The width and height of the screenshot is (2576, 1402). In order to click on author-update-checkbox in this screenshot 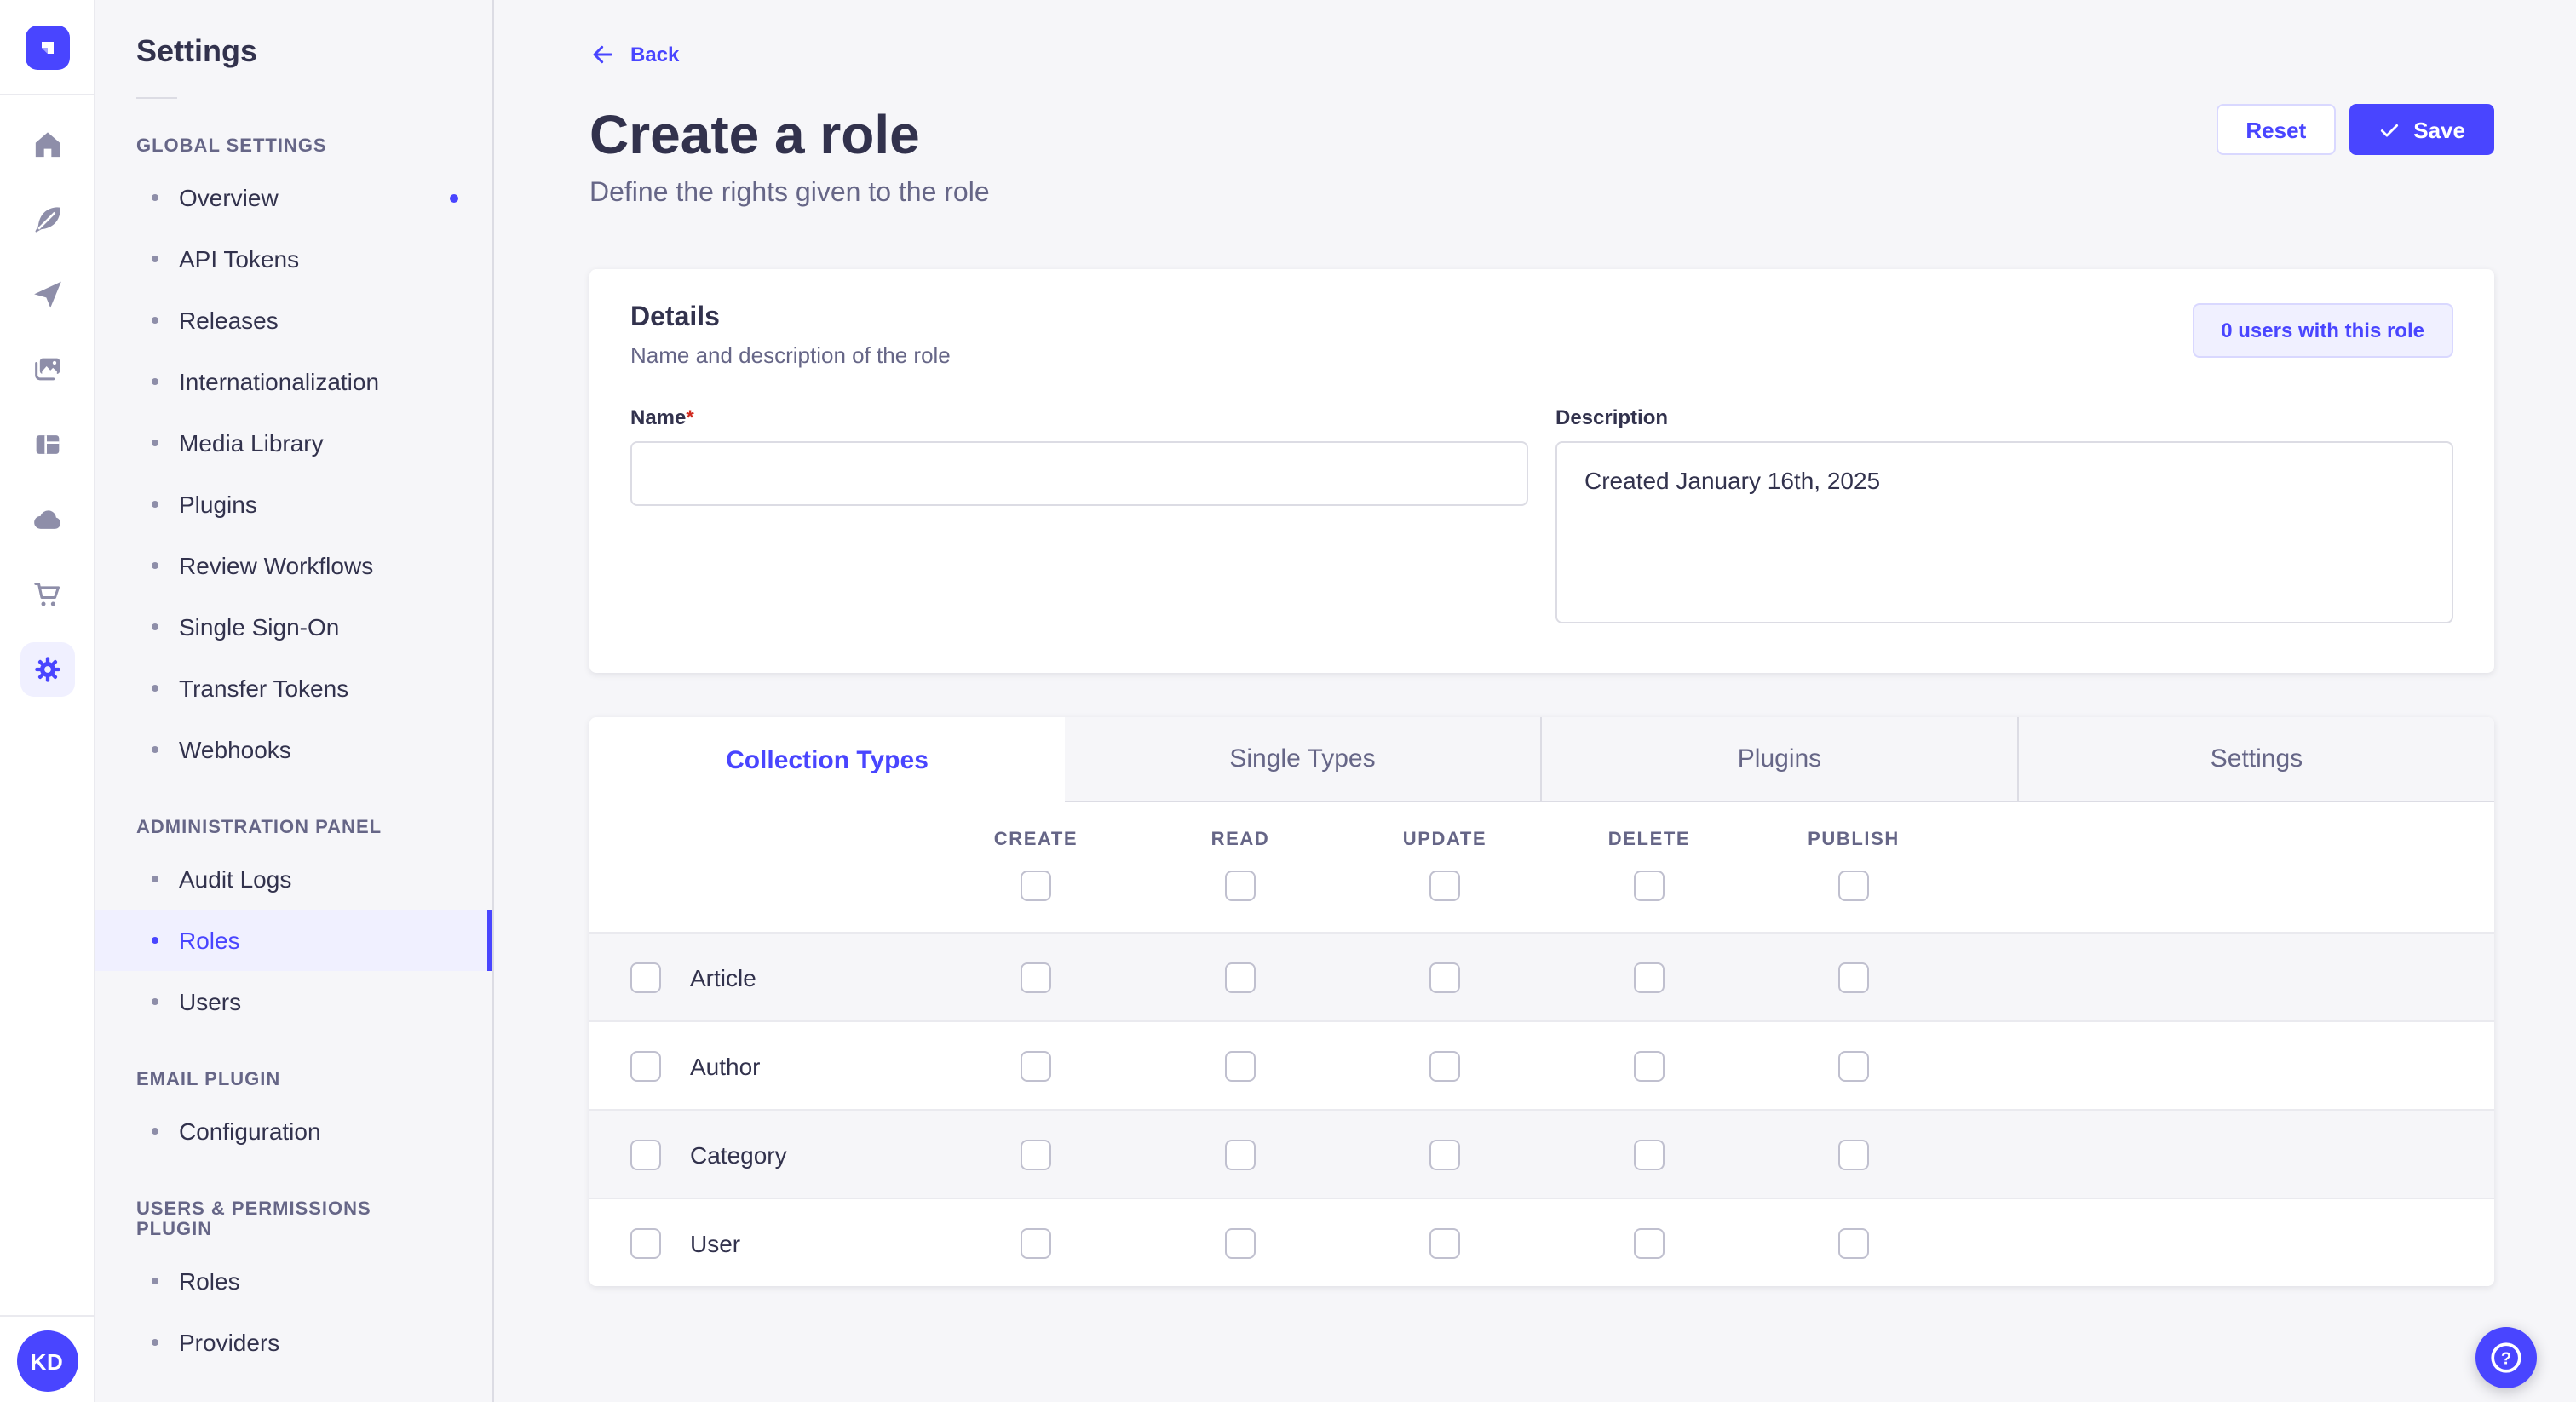, I will do `click(1445, 1065)`.